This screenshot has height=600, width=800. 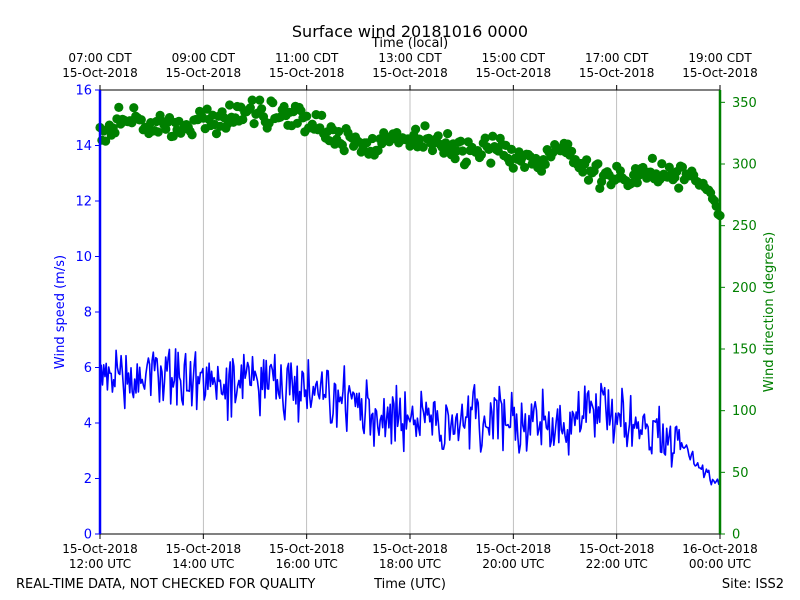 I want to click on bottom-tick-date: 16-Oct-2018, so click(x=720, y=549).